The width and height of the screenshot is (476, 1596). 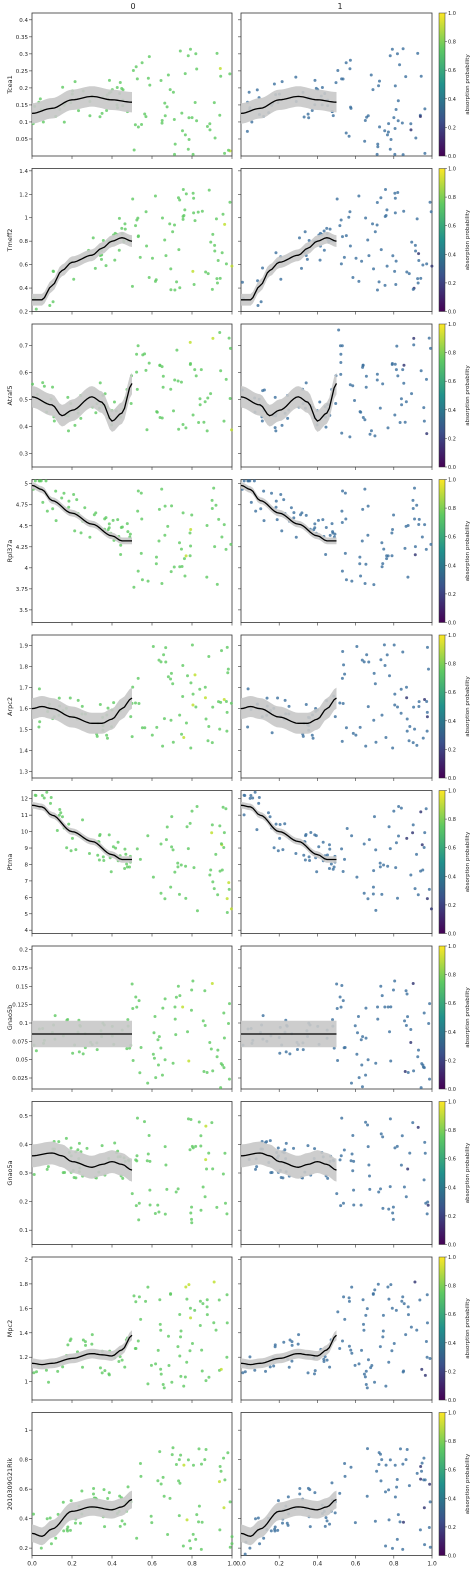 What do you see at coordinates (23, 313) in the screenshot?
I see `y-tick-label: 0.2` at bounding box center [23, 313].